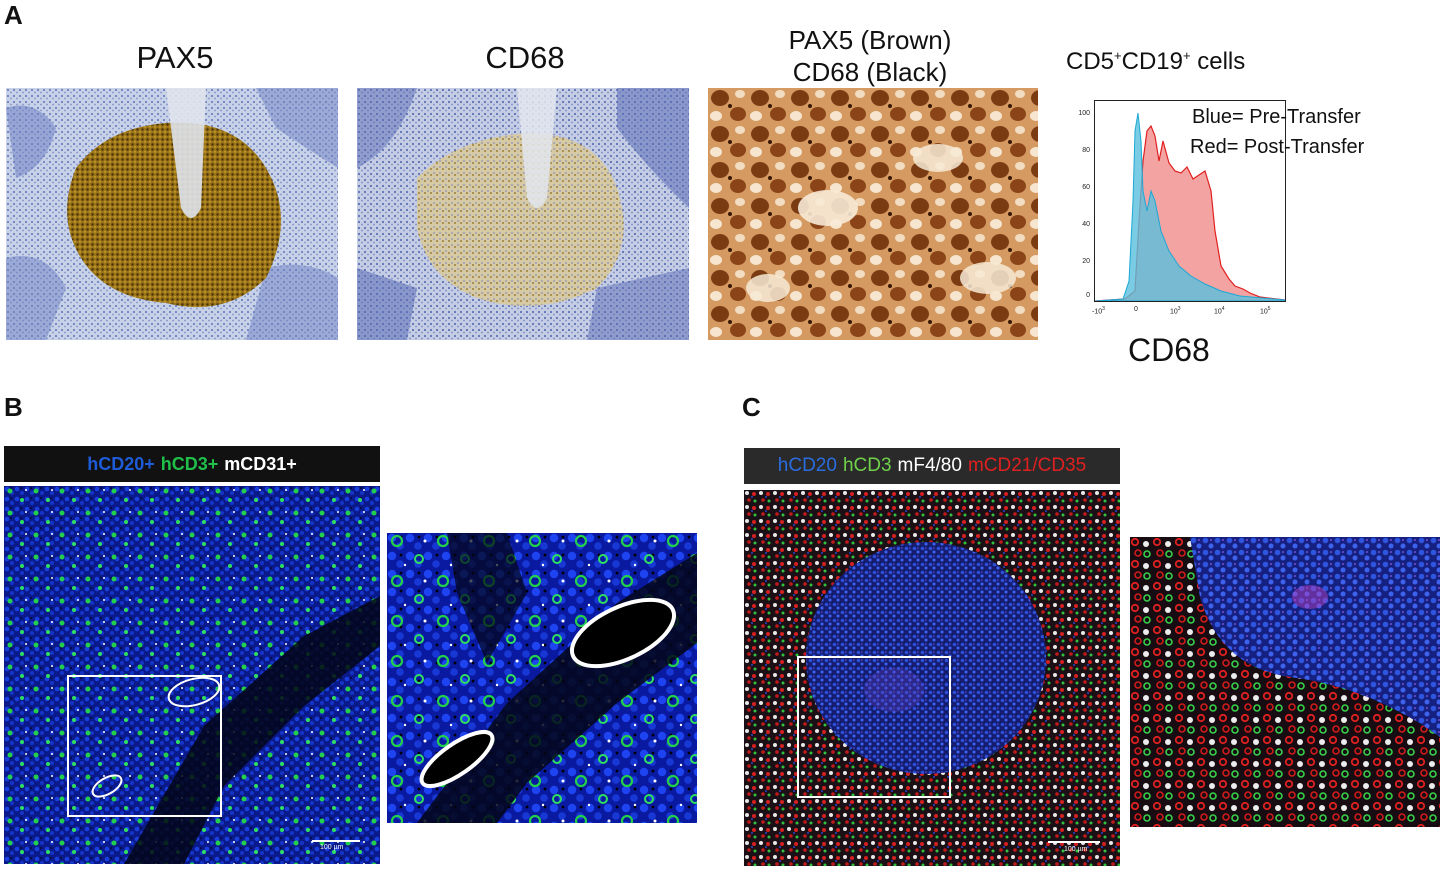  I want to click on flow-xtick-1e4-base: 10, so click(1218, 312).